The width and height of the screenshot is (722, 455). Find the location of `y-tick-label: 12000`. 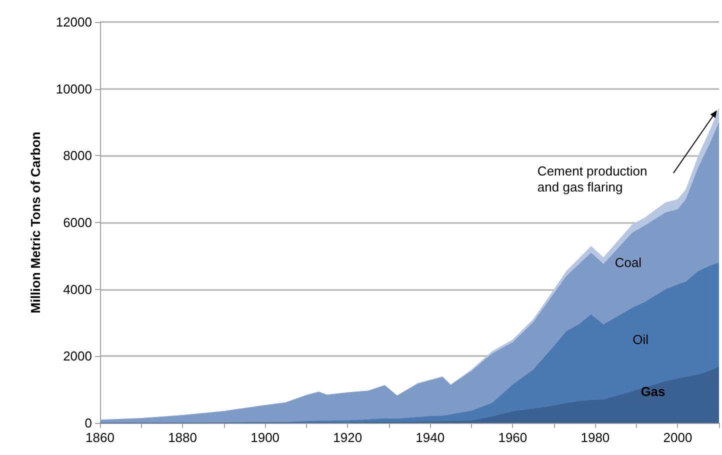

y-tick-label: 12000 is located at coordinates (74, 22).